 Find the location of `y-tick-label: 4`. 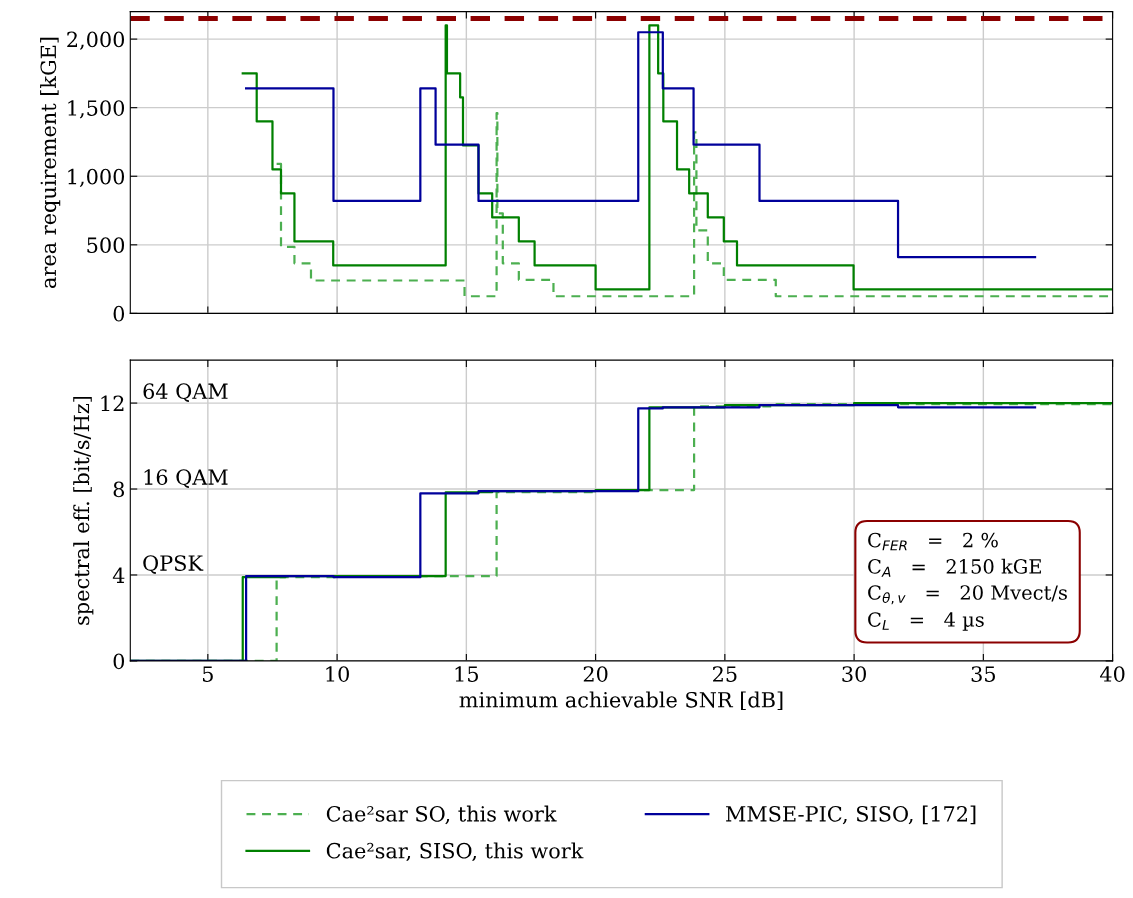

y-tick-label: 4 is located at coordinates (118, 575).